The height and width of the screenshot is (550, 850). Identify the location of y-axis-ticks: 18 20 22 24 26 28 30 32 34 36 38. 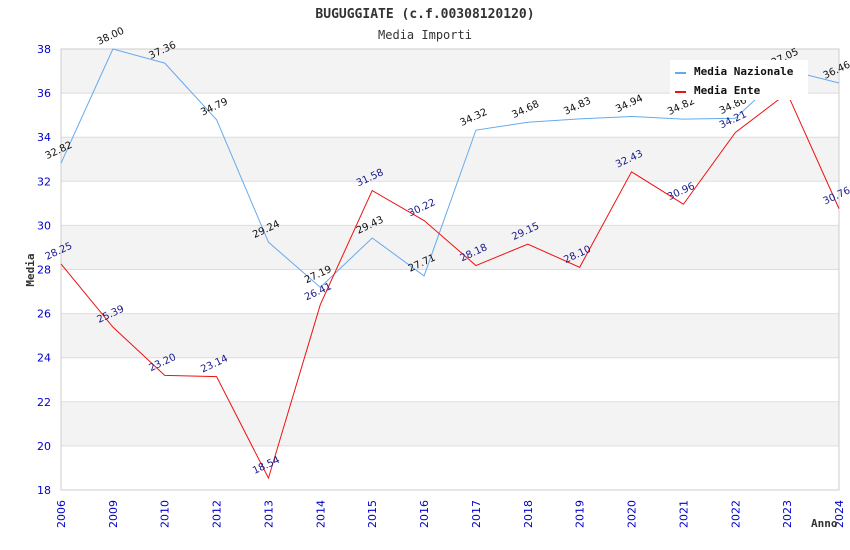
(44, 270).